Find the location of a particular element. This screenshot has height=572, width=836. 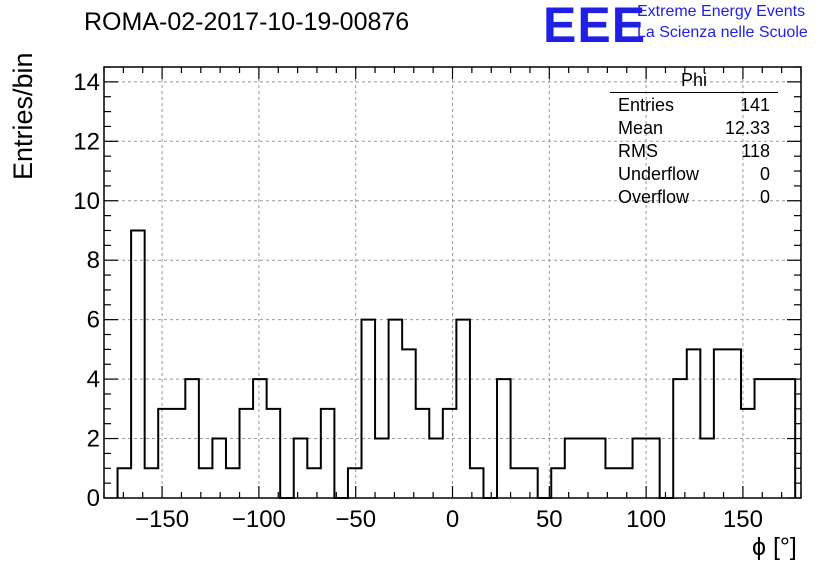

stats-row-mean: Mean 12.33 is located at coordinates (694, 129).